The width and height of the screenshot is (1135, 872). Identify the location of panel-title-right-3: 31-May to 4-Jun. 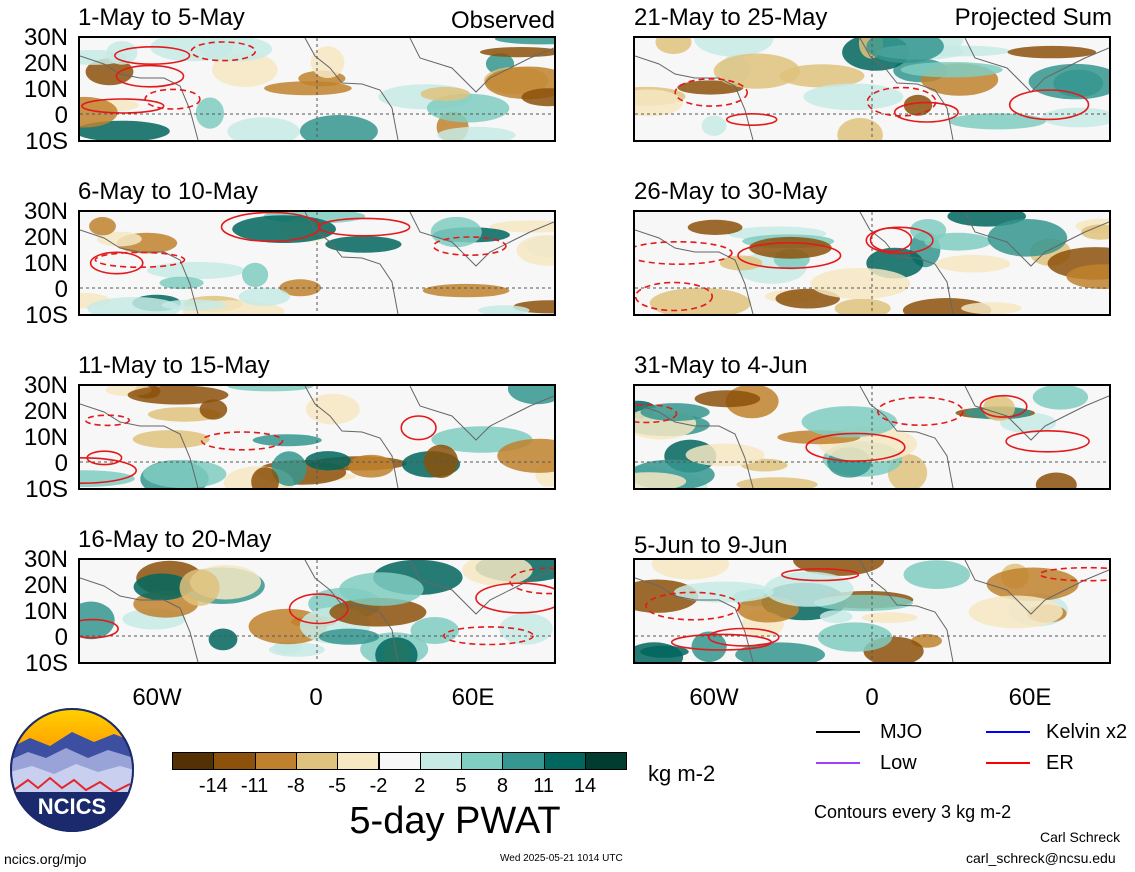
(721, 365).